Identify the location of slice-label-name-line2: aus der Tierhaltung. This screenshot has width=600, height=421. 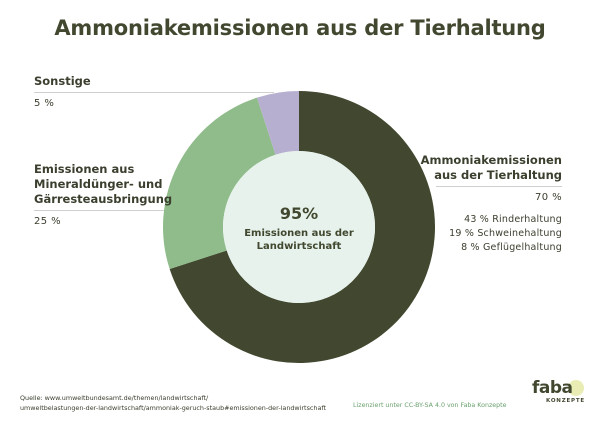
(498, 175).